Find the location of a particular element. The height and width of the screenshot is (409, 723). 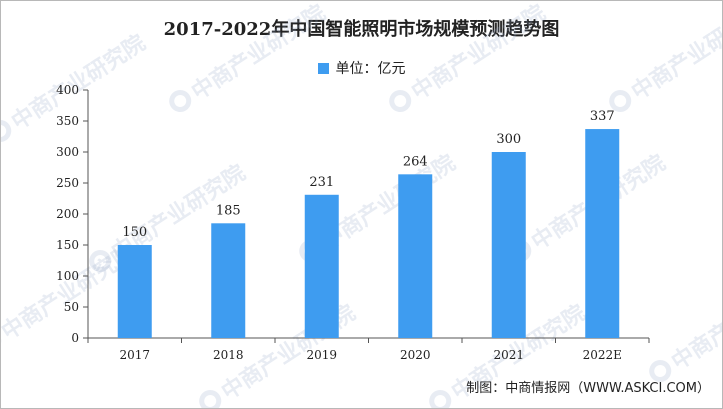

data-label: 337 is located at coordinates (602, 116).